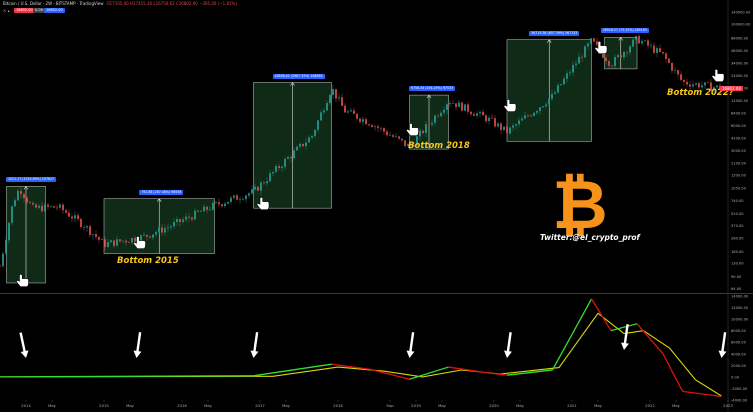  What do you see at coordinates (6, 10) in the screenshot?
I see `legend-toggle: × ▴` at bounding box center [6, 10].